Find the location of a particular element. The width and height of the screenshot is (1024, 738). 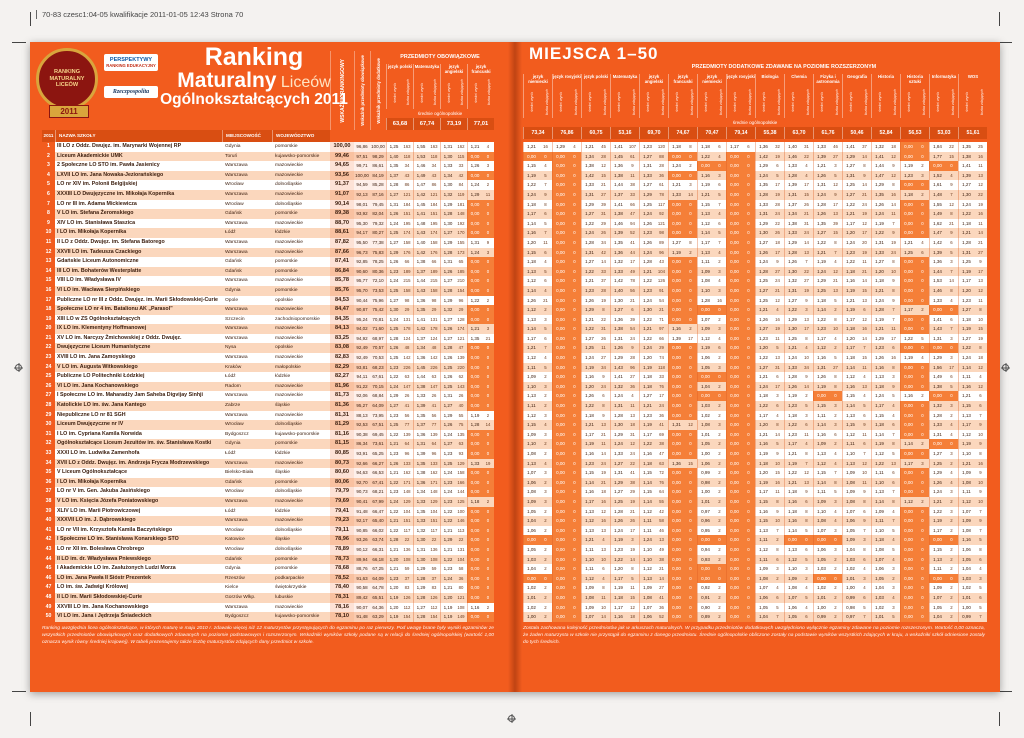

region-cell: mazowieckie is located at coordinates (289, 175).